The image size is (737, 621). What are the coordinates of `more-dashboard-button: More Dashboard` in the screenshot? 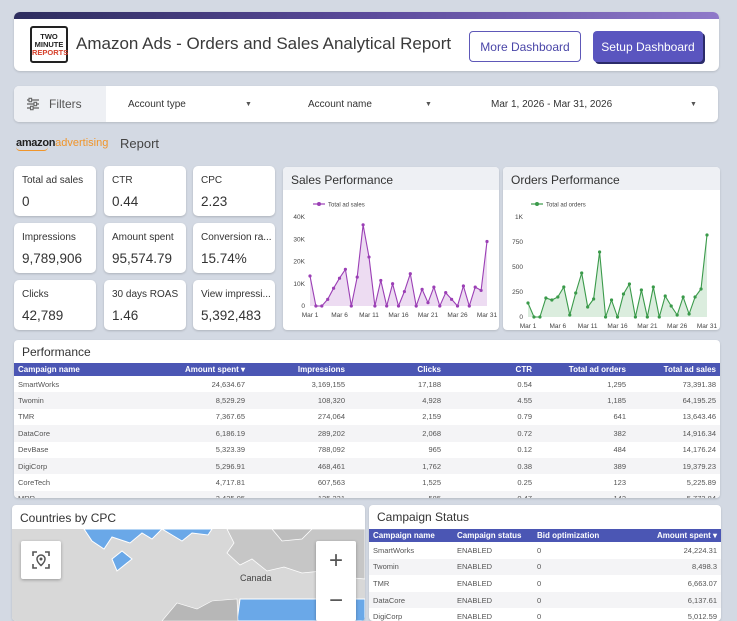 It's located at (525, 46).